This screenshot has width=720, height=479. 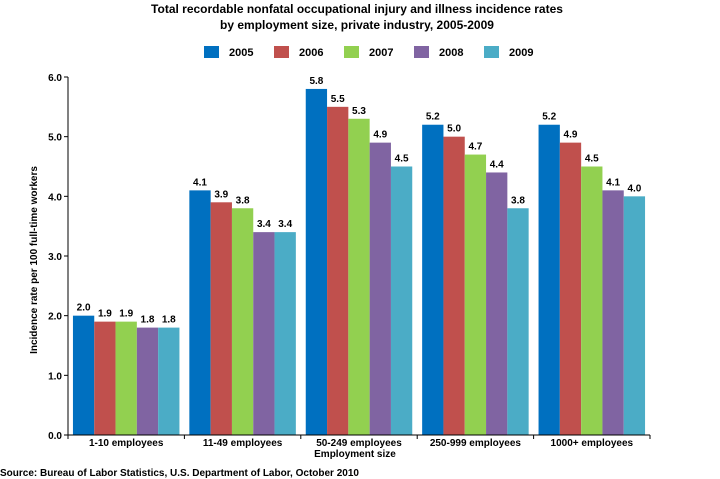 What do you see at coordinates (55, 138) in the screenshot?
I see `y-tick-label: 5.0` at bounding box center [55, 138].